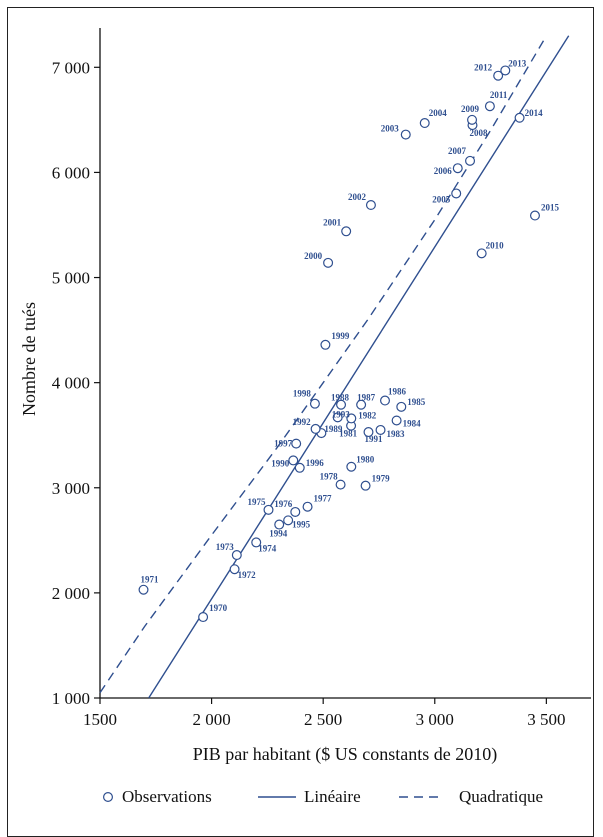  Describe the element at coordinates (302, 394) in the screenshot. I see `year-label: 1998` at that location.